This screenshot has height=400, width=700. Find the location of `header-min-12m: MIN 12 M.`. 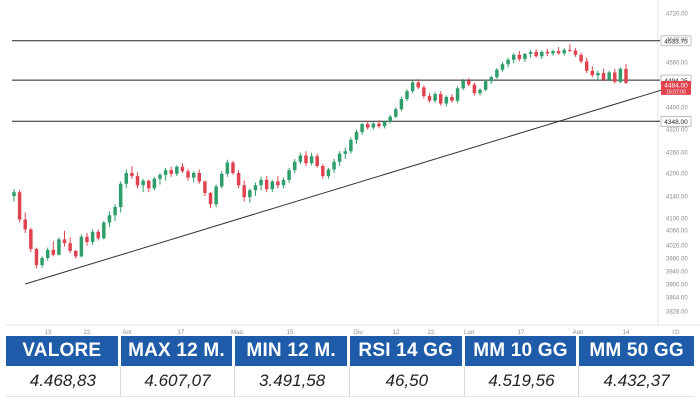

header-min-12m: MIN 12 M. is located at coordinates (292, 351).